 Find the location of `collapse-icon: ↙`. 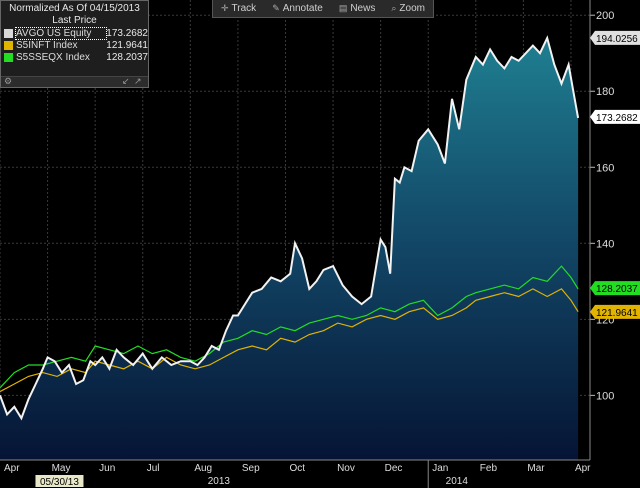

collapse-icon: ↙ is located at coordinates (126, 81).